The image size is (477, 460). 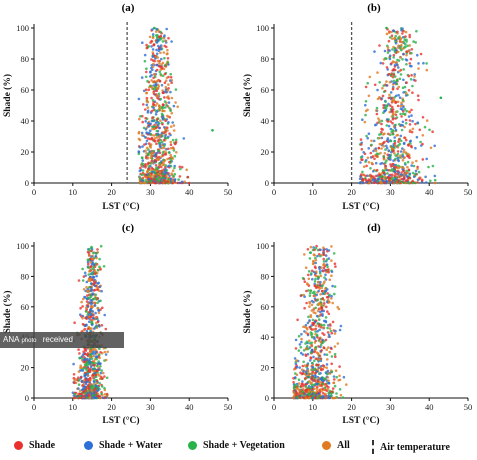 What do you see at coordinates (192, 445) in the screenshot?
I see `shade-vegetation-marker-icon` at bounding box center [192, 445].